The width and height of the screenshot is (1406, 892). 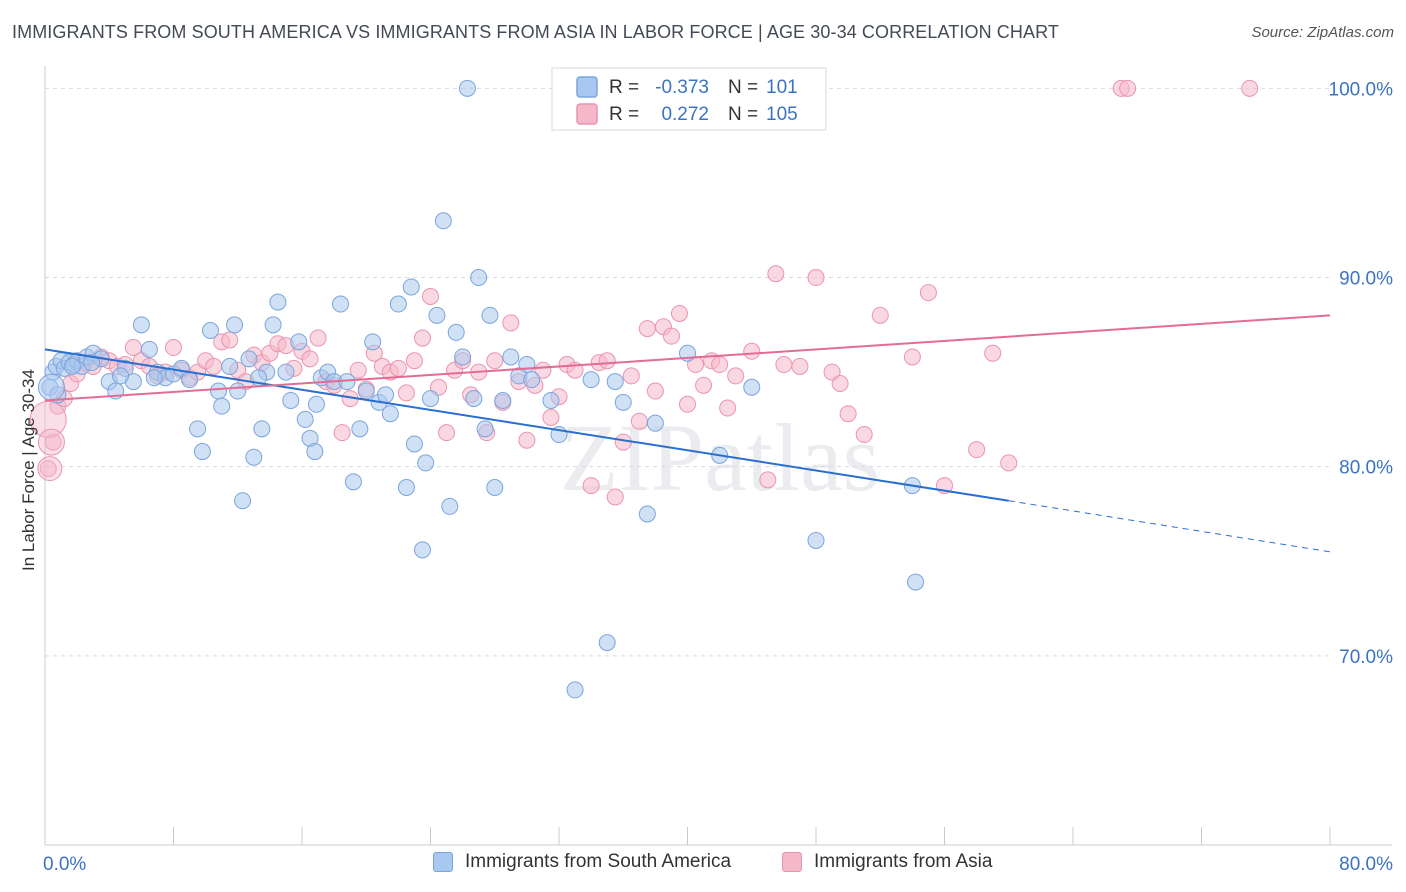 I want to click on legend-r-label: R =, so click(x=624, y=114).